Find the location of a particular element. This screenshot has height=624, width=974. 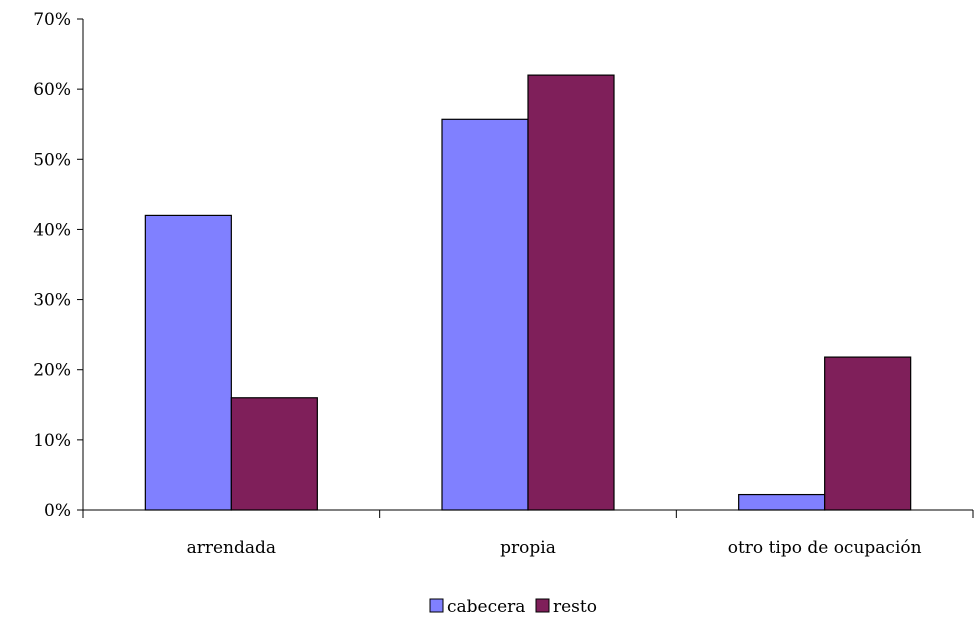

y-tick-label: 0% is located at coordinates (57, 511).